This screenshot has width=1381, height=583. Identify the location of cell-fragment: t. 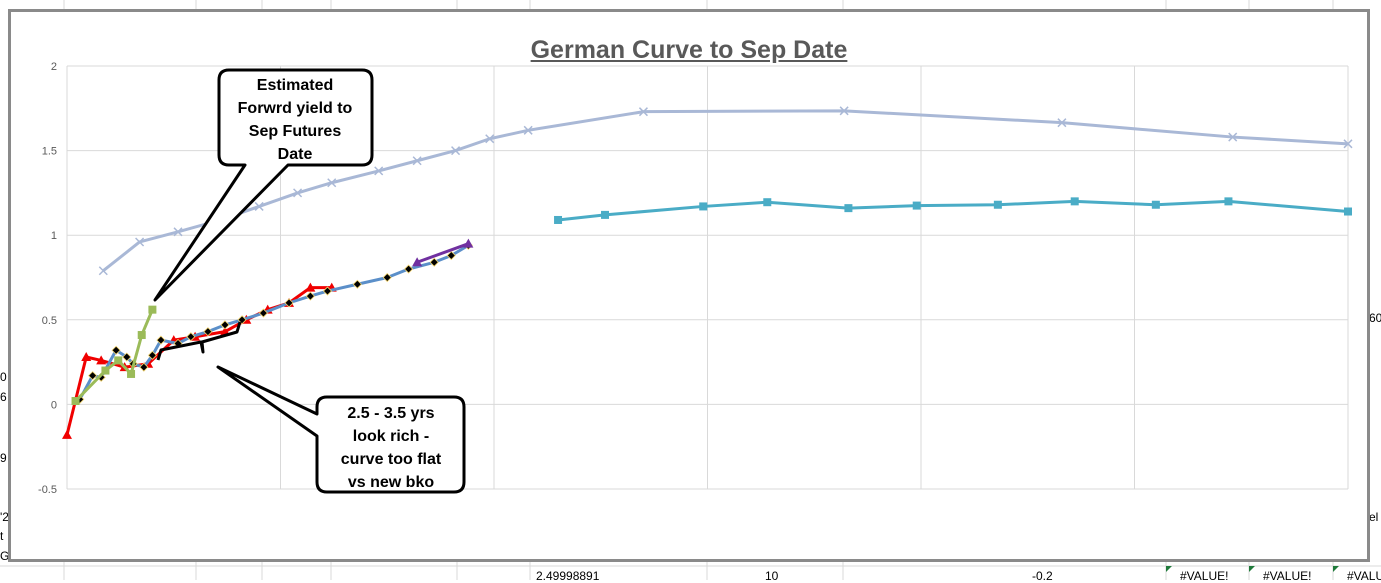
(2, 536).